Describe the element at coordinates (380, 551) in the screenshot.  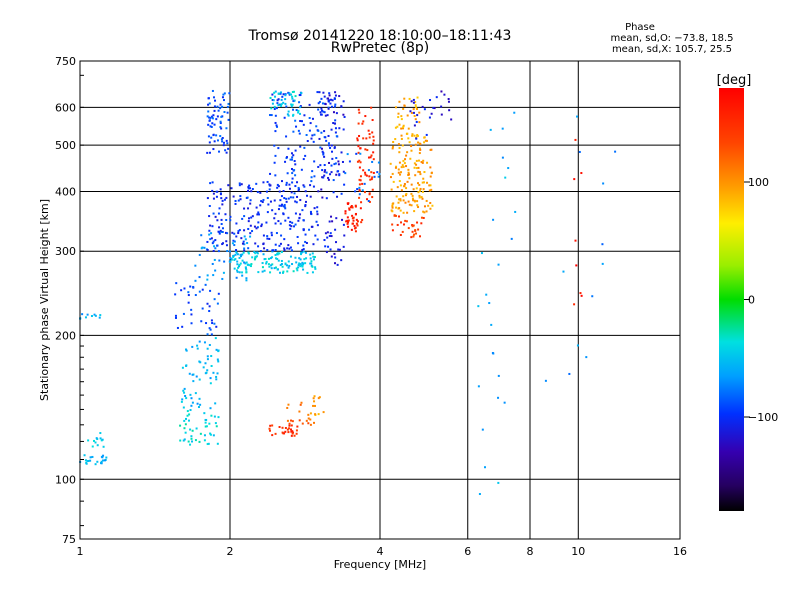
I see `x-tick-label: 4` at that location.